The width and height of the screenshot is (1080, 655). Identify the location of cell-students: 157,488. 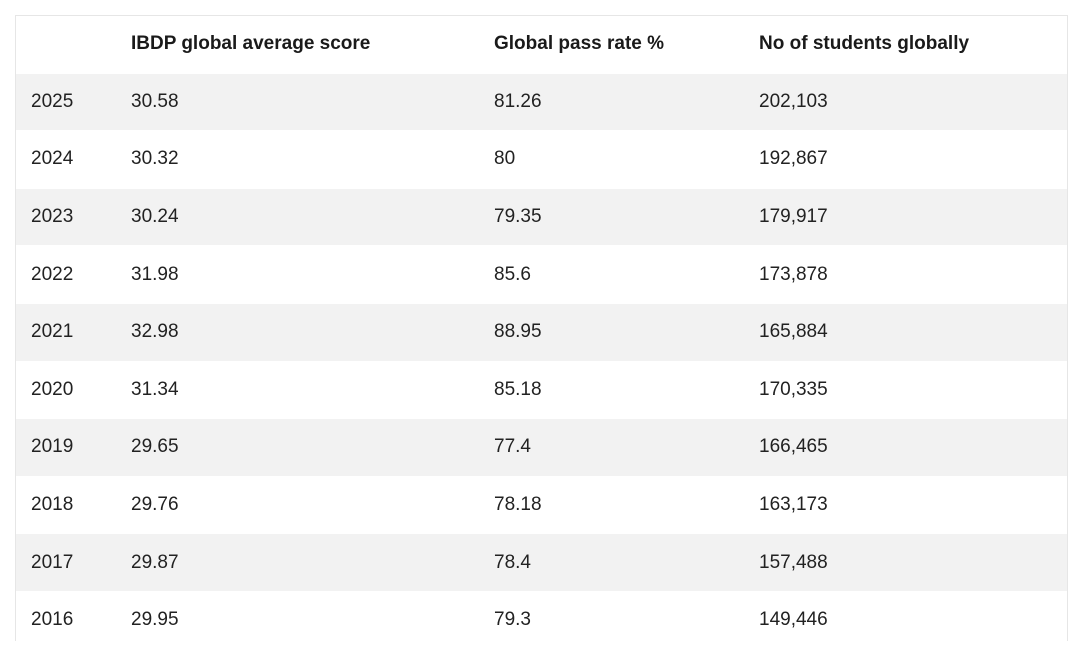
(793, 562).